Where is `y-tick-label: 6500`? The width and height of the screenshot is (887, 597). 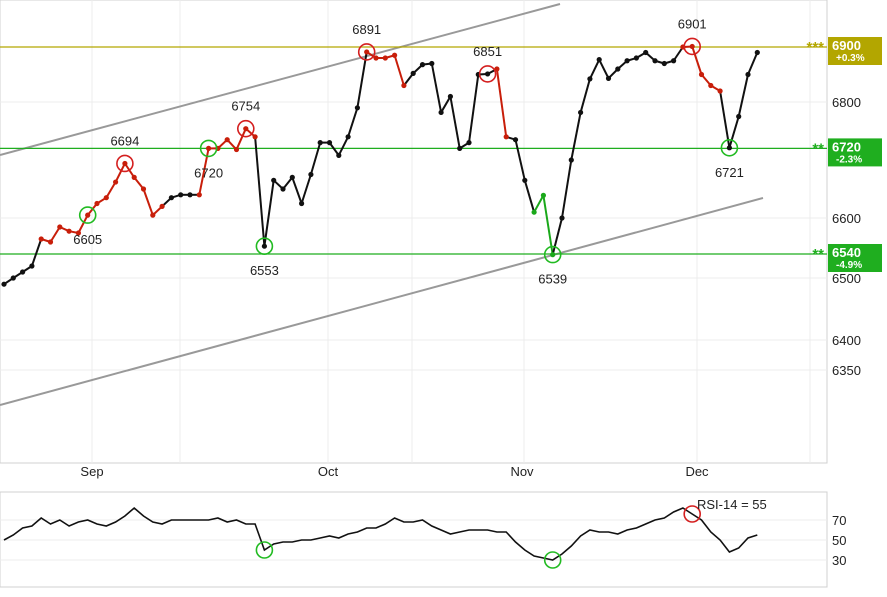
y-tick-label: 6500 is located at coordinates (846, 278).